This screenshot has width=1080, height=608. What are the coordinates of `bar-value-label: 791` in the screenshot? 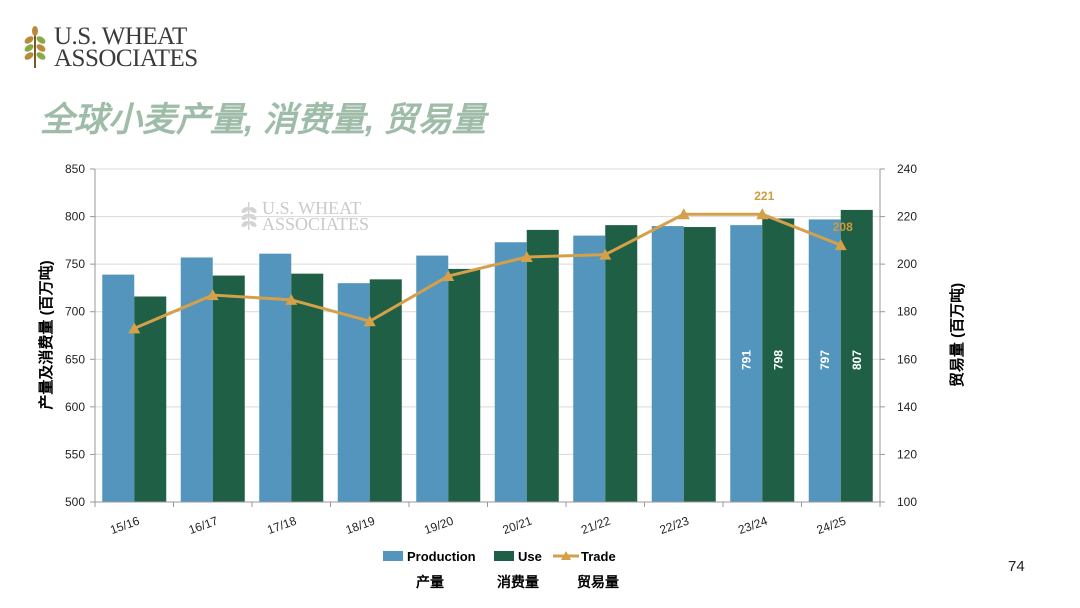 It's located at (746, 360).